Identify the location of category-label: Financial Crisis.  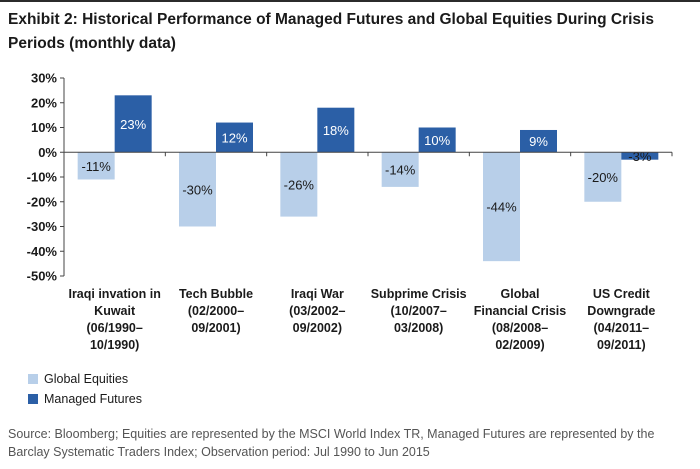
(520, 311).